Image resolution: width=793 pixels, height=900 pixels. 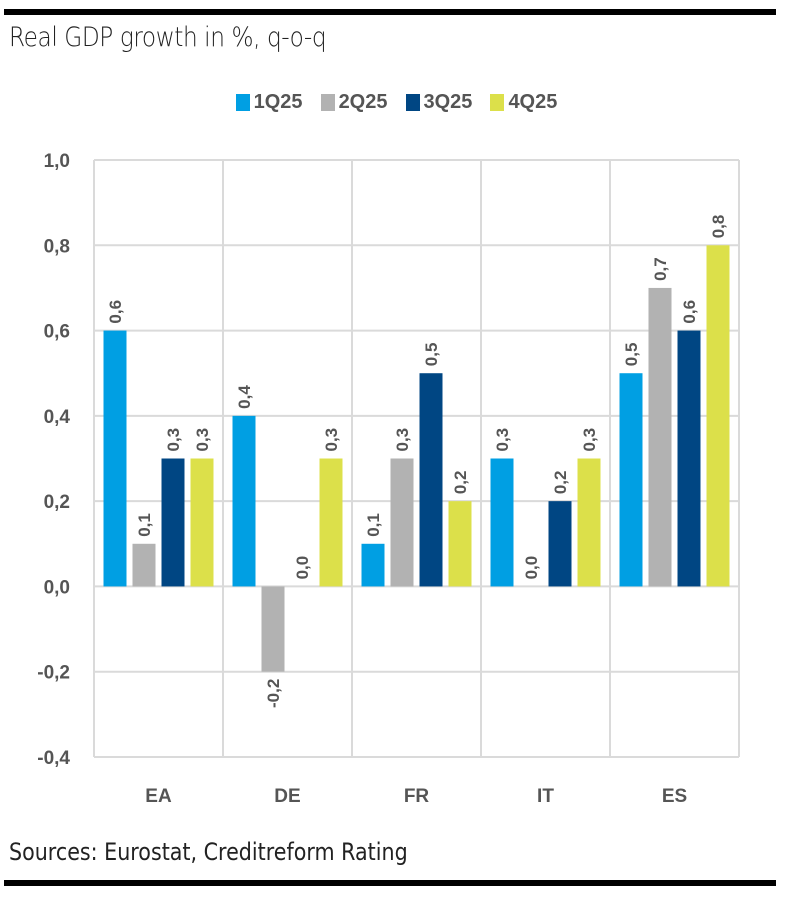 I want to click on legend-label: 3Q25, so click(x=448, y=102).